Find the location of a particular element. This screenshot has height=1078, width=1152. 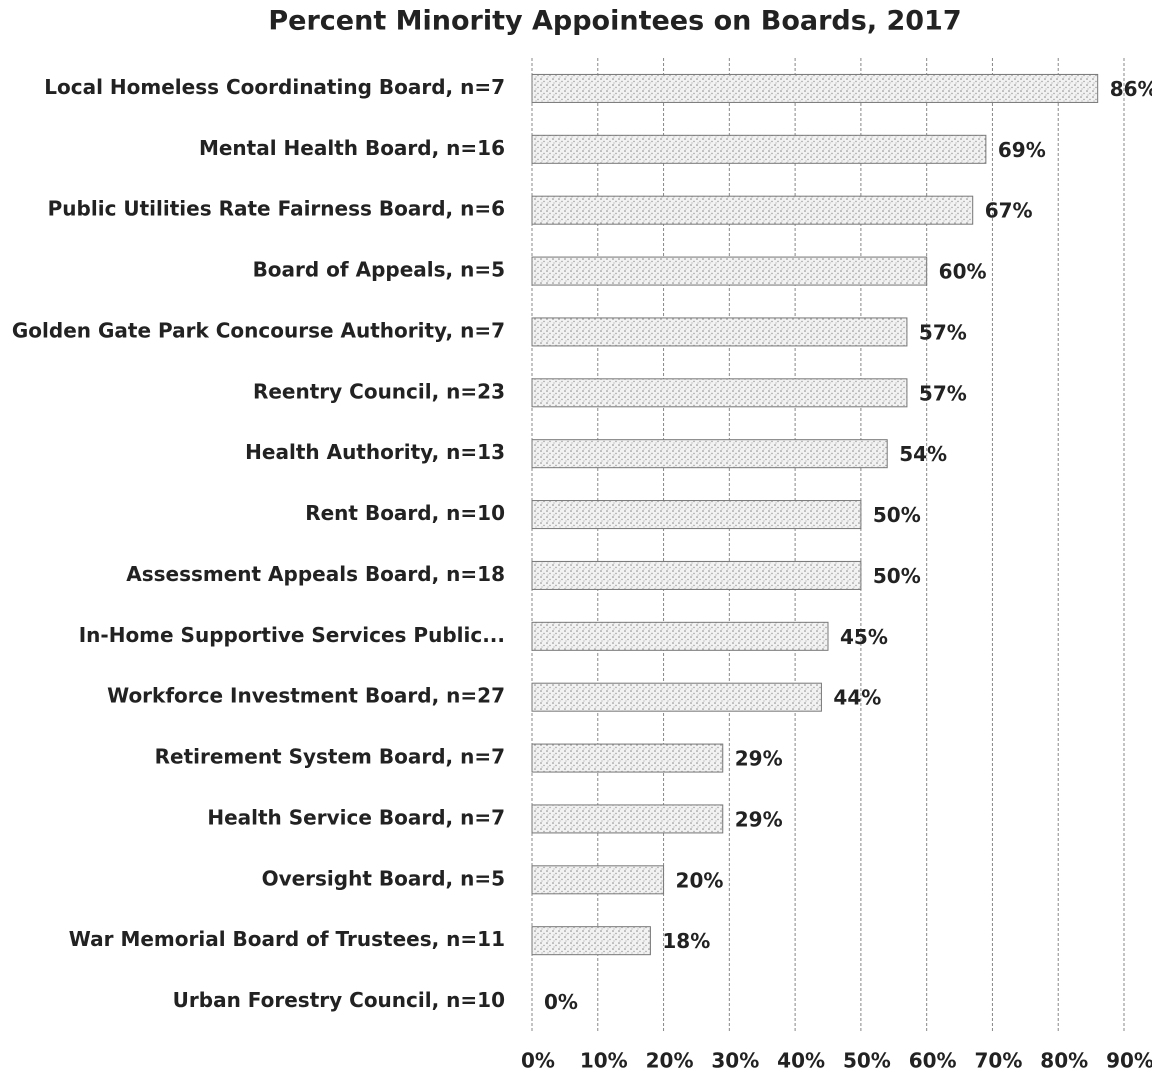

x-tick-label: 90% is located at coordinates (1129, 1061).